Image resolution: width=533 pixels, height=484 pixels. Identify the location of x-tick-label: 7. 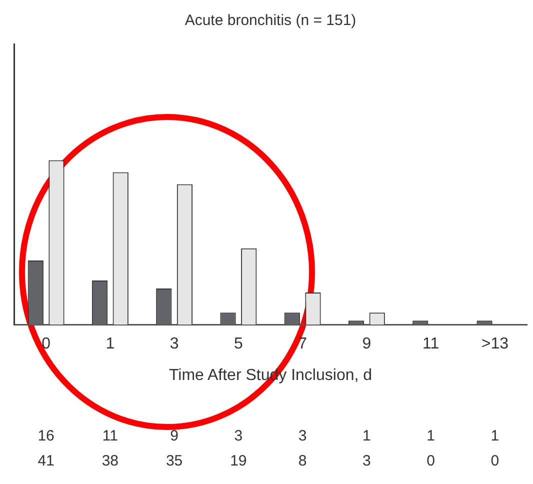
(303, 344).